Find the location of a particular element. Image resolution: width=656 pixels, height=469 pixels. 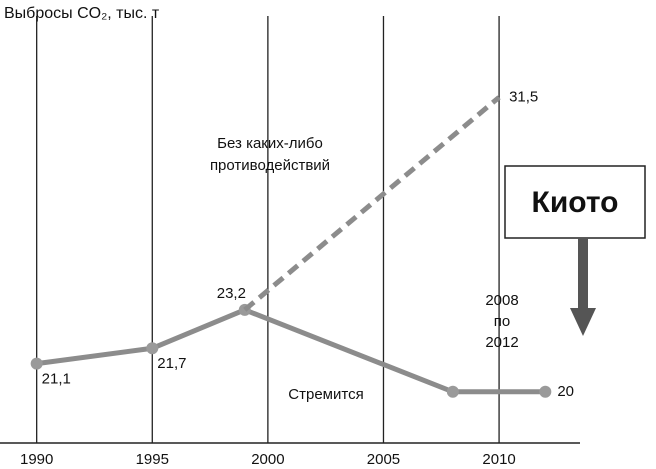

x-tick-label: 1995 is located at coordinates (152, 459).